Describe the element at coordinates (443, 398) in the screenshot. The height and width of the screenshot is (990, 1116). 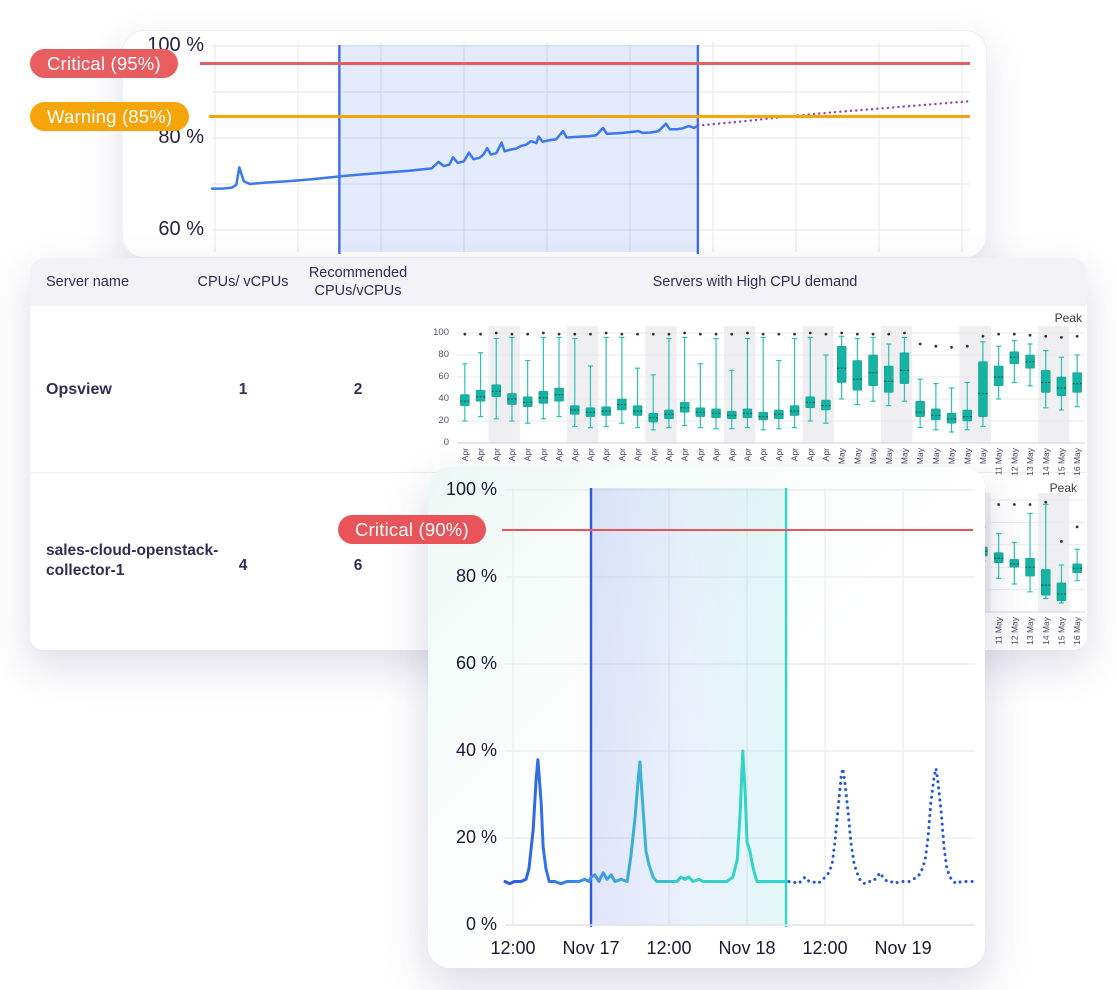
I see `box-opsview-ytick: 40` at that location.